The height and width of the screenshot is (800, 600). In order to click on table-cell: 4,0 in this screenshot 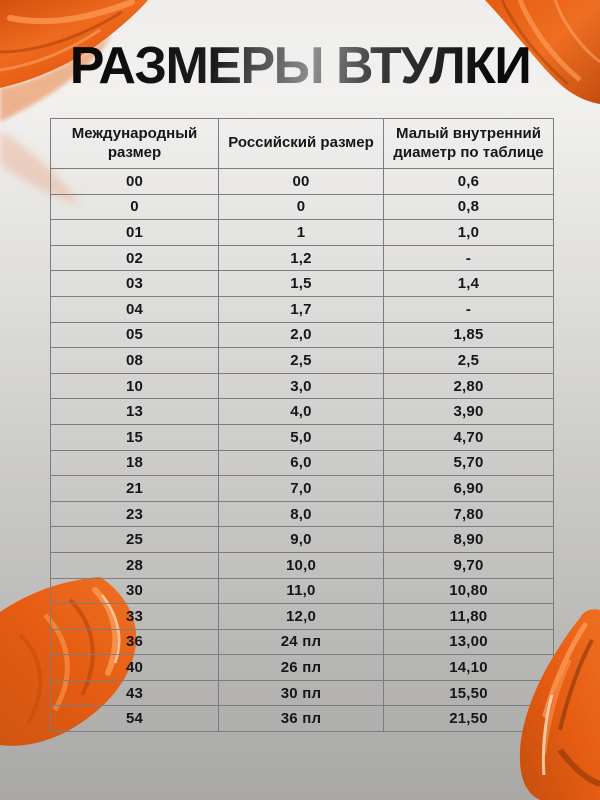, I will do `click(301, 411)`.